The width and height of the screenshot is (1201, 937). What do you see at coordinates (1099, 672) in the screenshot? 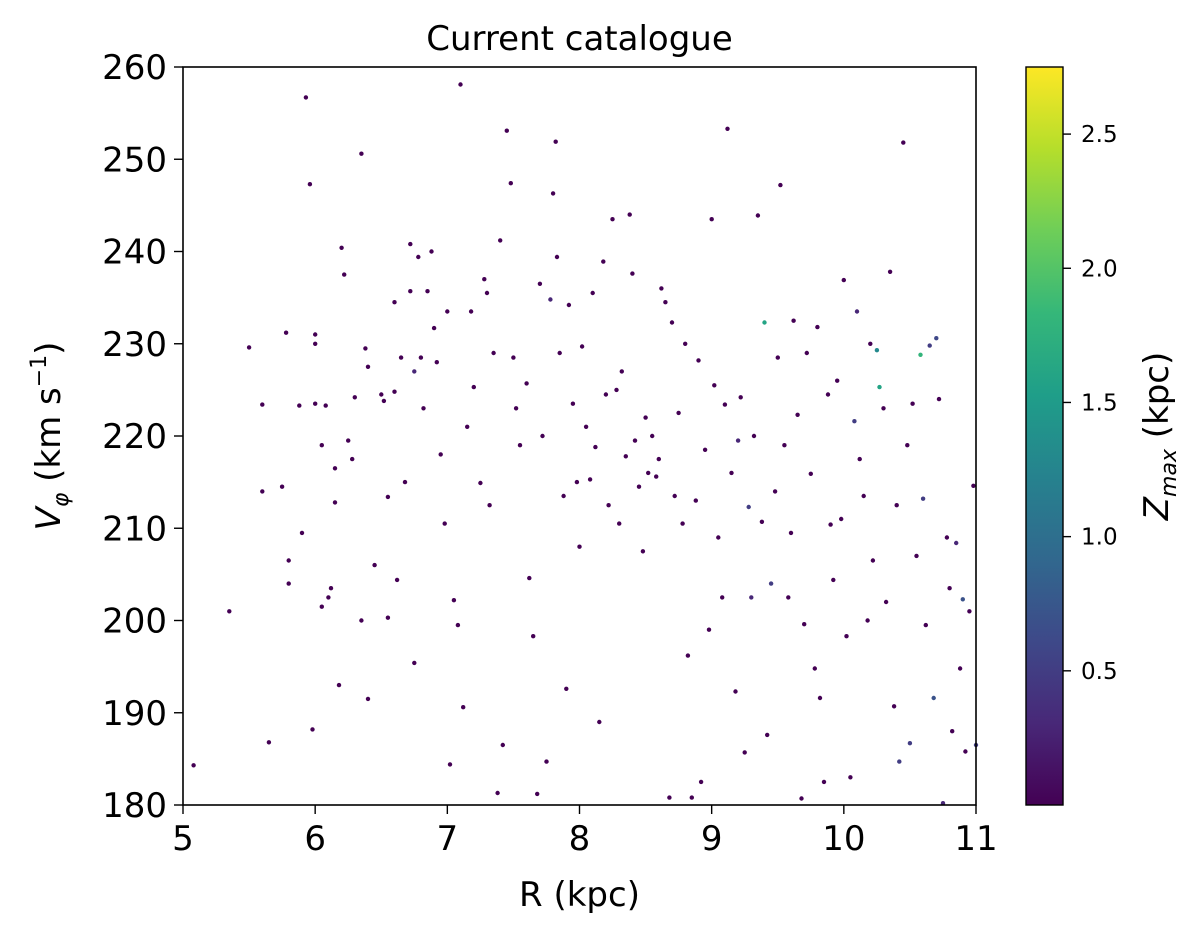
I see `colorbar-tick-label: 0.5` at bounding box center [1099, 672].